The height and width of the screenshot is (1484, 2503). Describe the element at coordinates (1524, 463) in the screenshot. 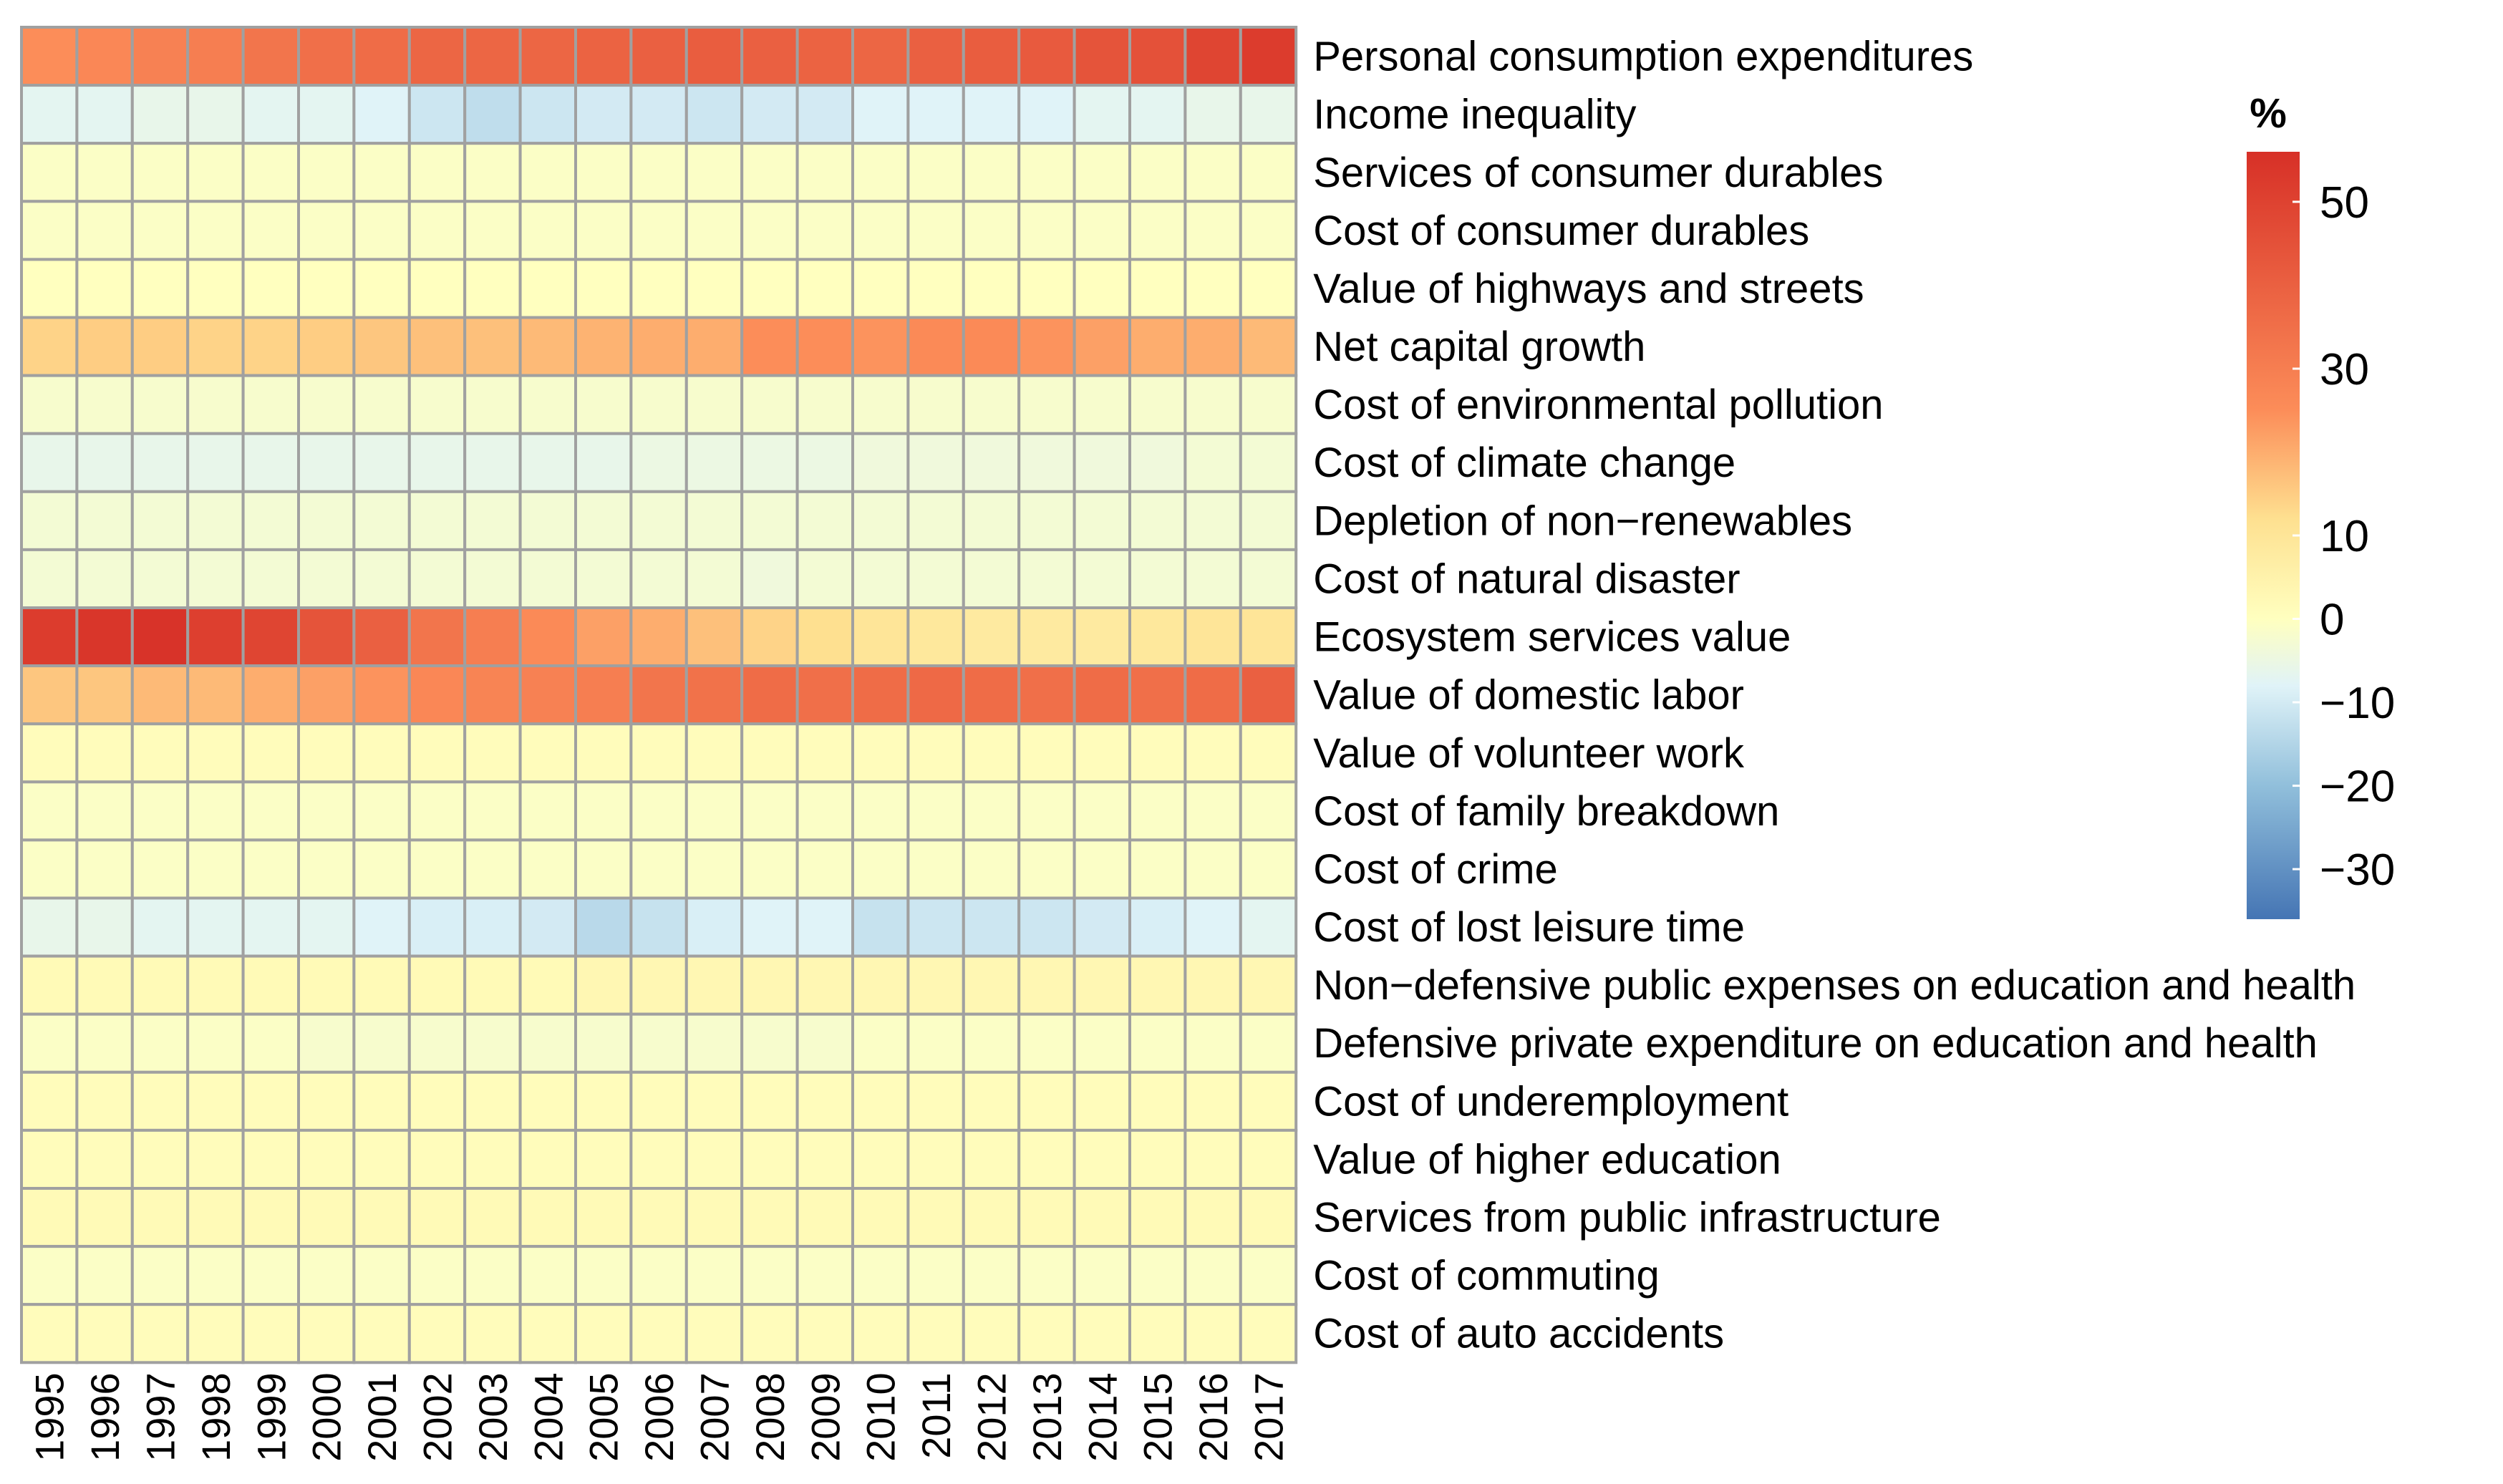

I see `row-label: Cost of climate change` at that location.